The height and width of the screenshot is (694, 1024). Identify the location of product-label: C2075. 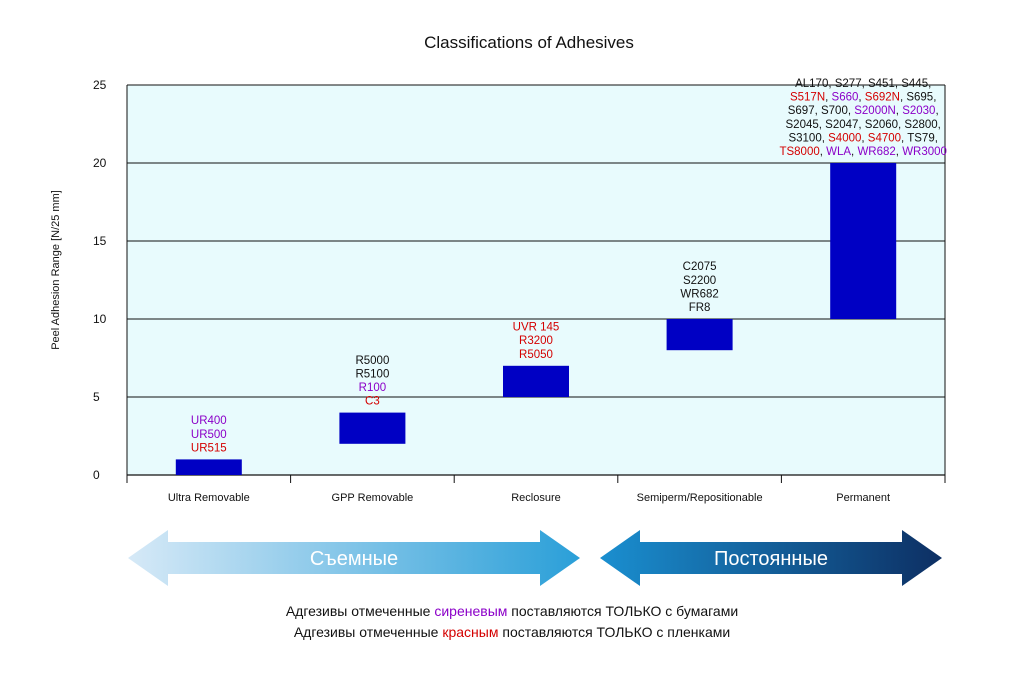
(700, 267).